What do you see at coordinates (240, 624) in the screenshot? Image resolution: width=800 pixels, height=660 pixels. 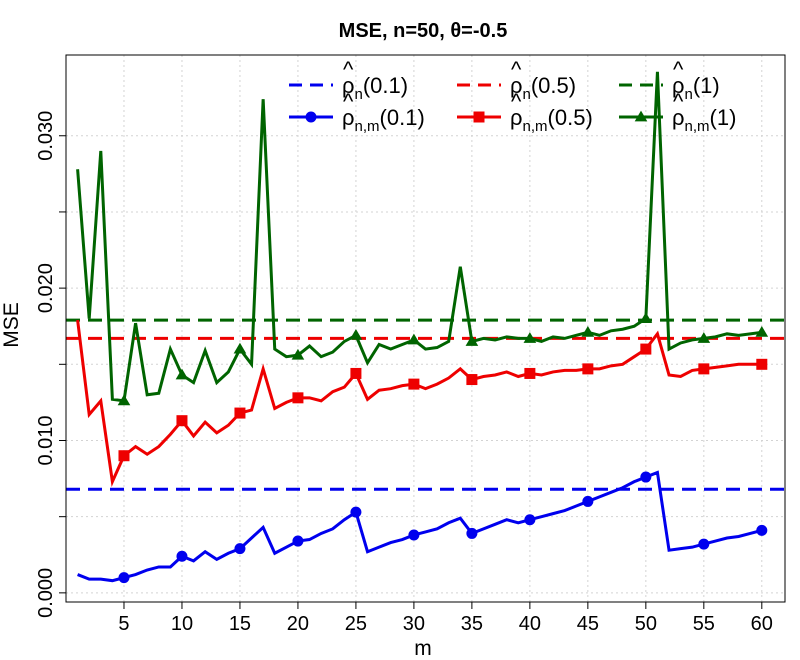 I see `x-tick-label-15: 15` at bounding box center [240, 624].